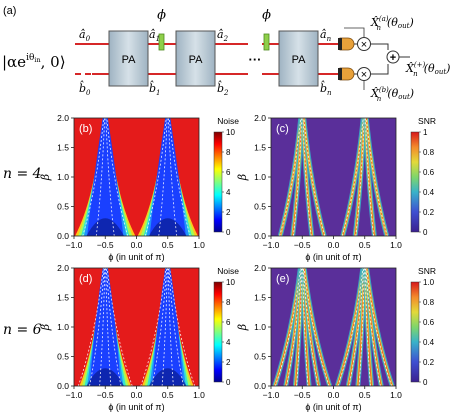 The height and width of the screenshot is (415, 474). Describe the element at coordinates (255, 59) in the screenshot. I see `ellipsis: ···` at that location.